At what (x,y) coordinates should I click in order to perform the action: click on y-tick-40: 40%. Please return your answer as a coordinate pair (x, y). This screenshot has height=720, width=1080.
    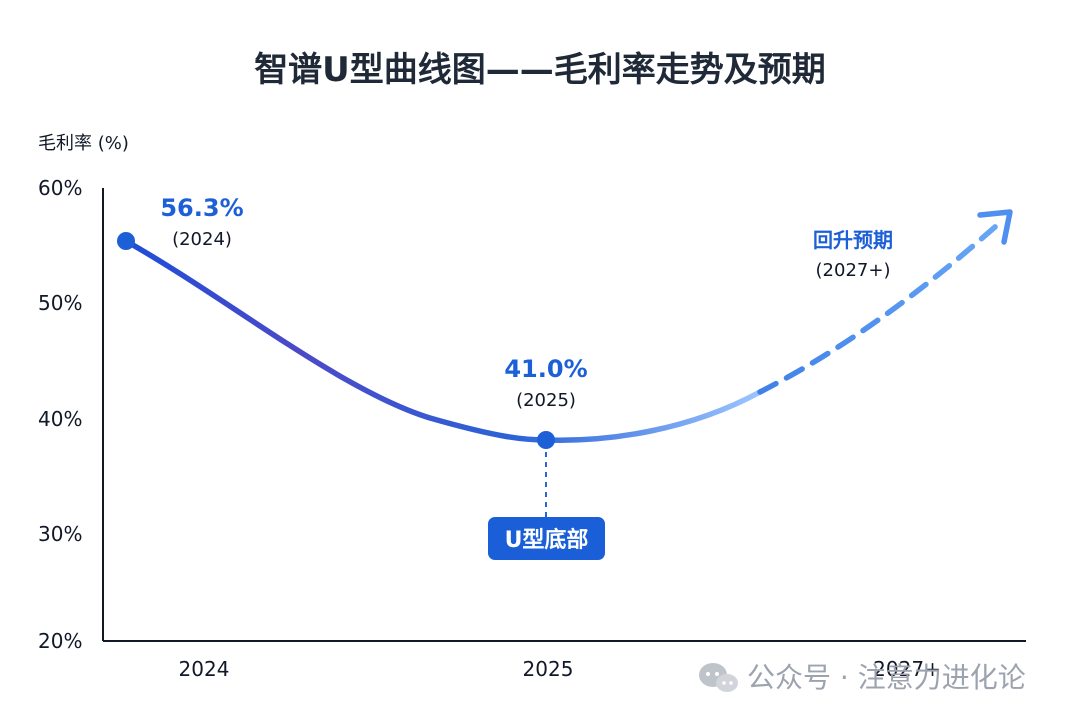
    Looking at the image, I should click on (60, 419).